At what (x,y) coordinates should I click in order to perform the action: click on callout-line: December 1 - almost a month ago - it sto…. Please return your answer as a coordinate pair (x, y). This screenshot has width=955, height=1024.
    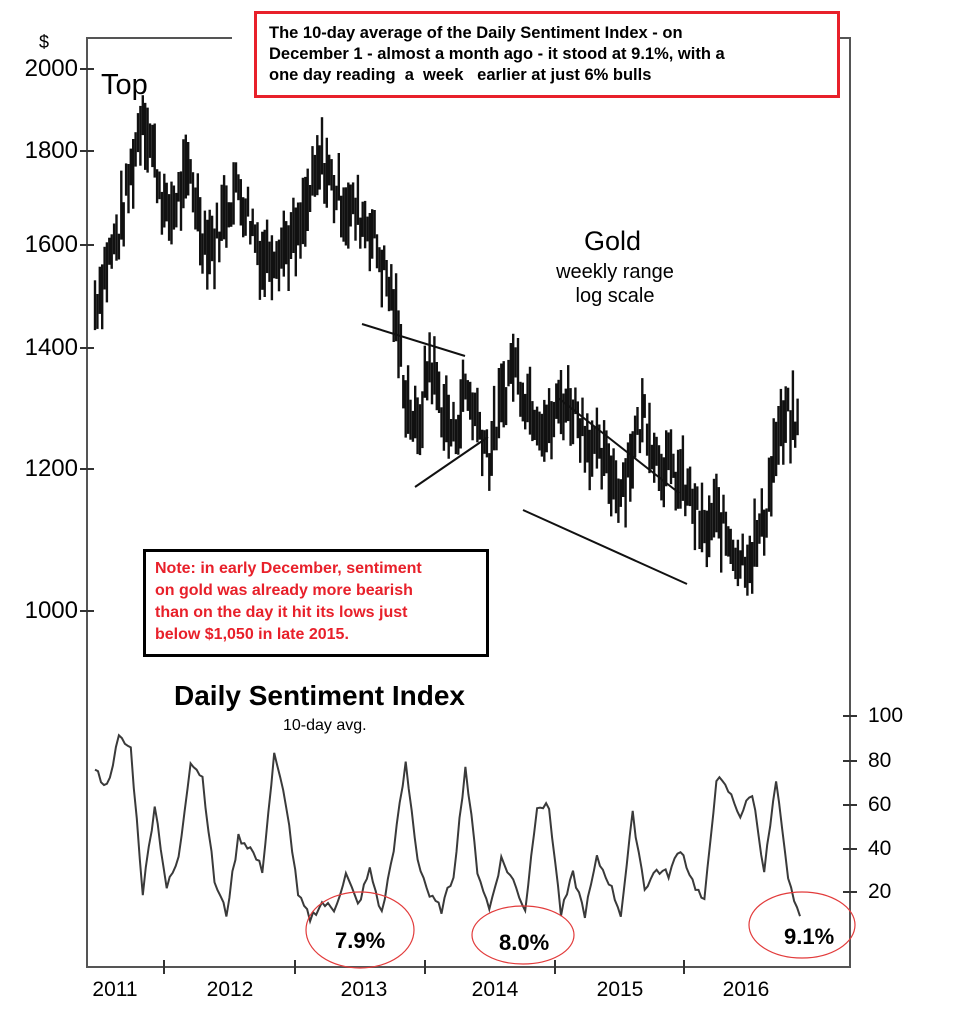
    Looking at the image, I should click on (497, 54).